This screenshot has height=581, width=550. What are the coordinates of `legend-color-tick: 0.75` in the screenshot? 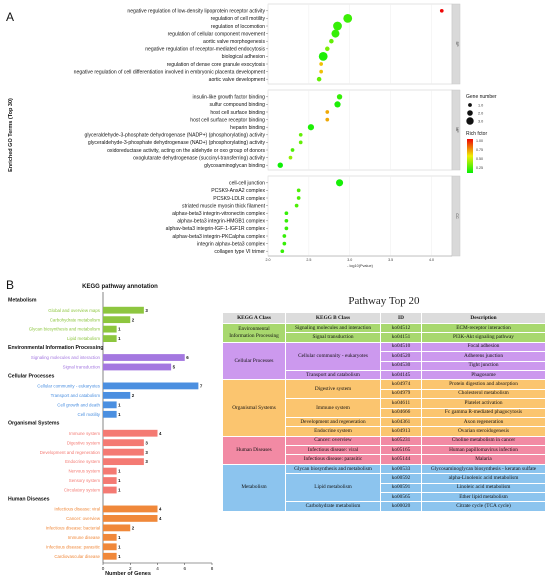 It's located at (479, 150).